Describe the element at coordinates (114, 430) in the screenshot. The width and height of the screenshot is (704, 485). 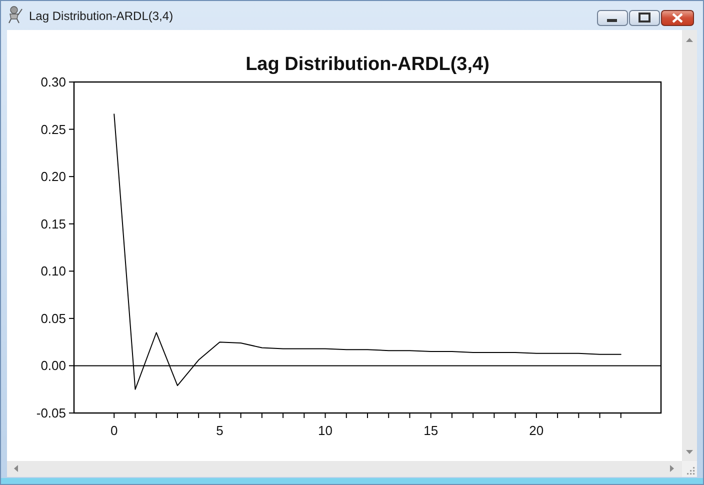
I see `x-tick-label: 0` at that location.